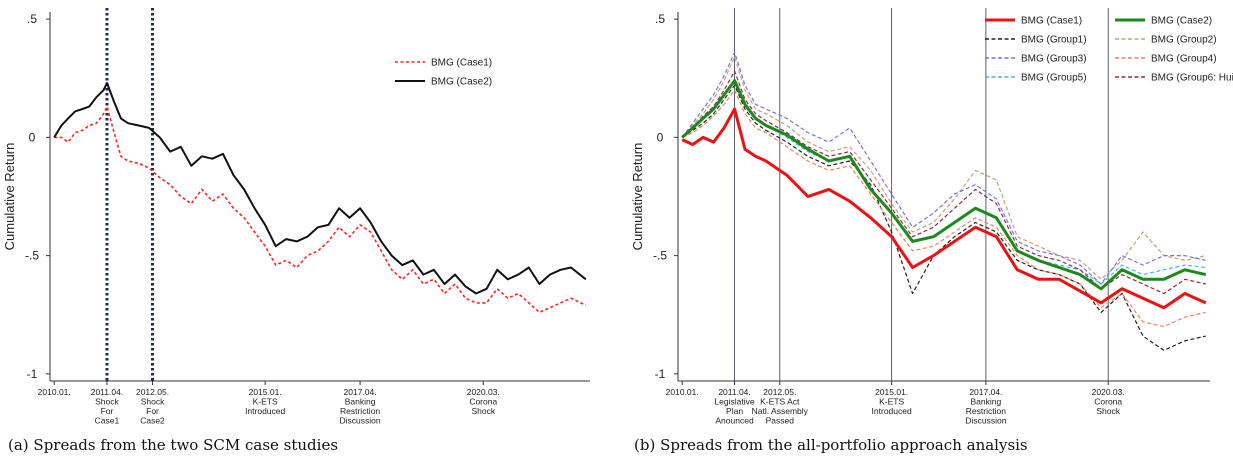  Describe the element at coordinates (1054, 78) in the screenshot. I see `legend-label: BMG (Group5)` at that location.